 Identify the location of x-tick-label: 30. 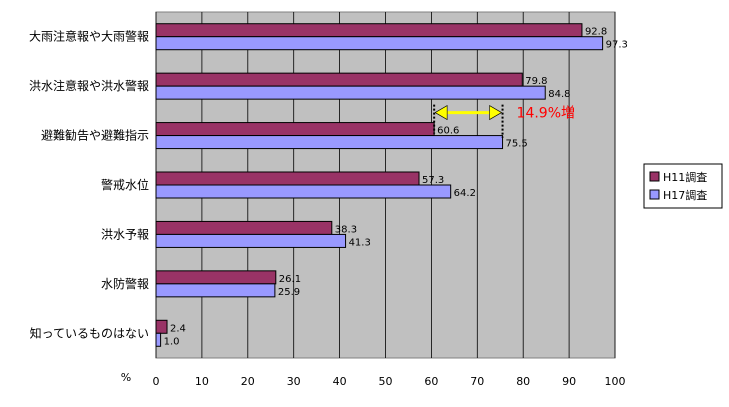
(294, 381).